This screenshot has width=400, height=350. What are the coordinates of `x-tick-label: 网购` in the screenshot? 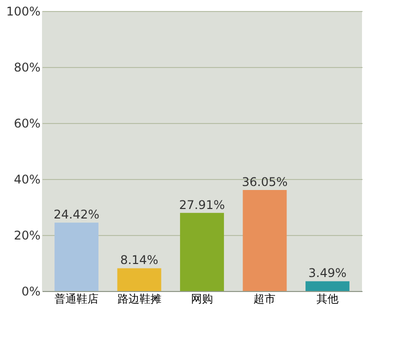 It's located at (202, 299).